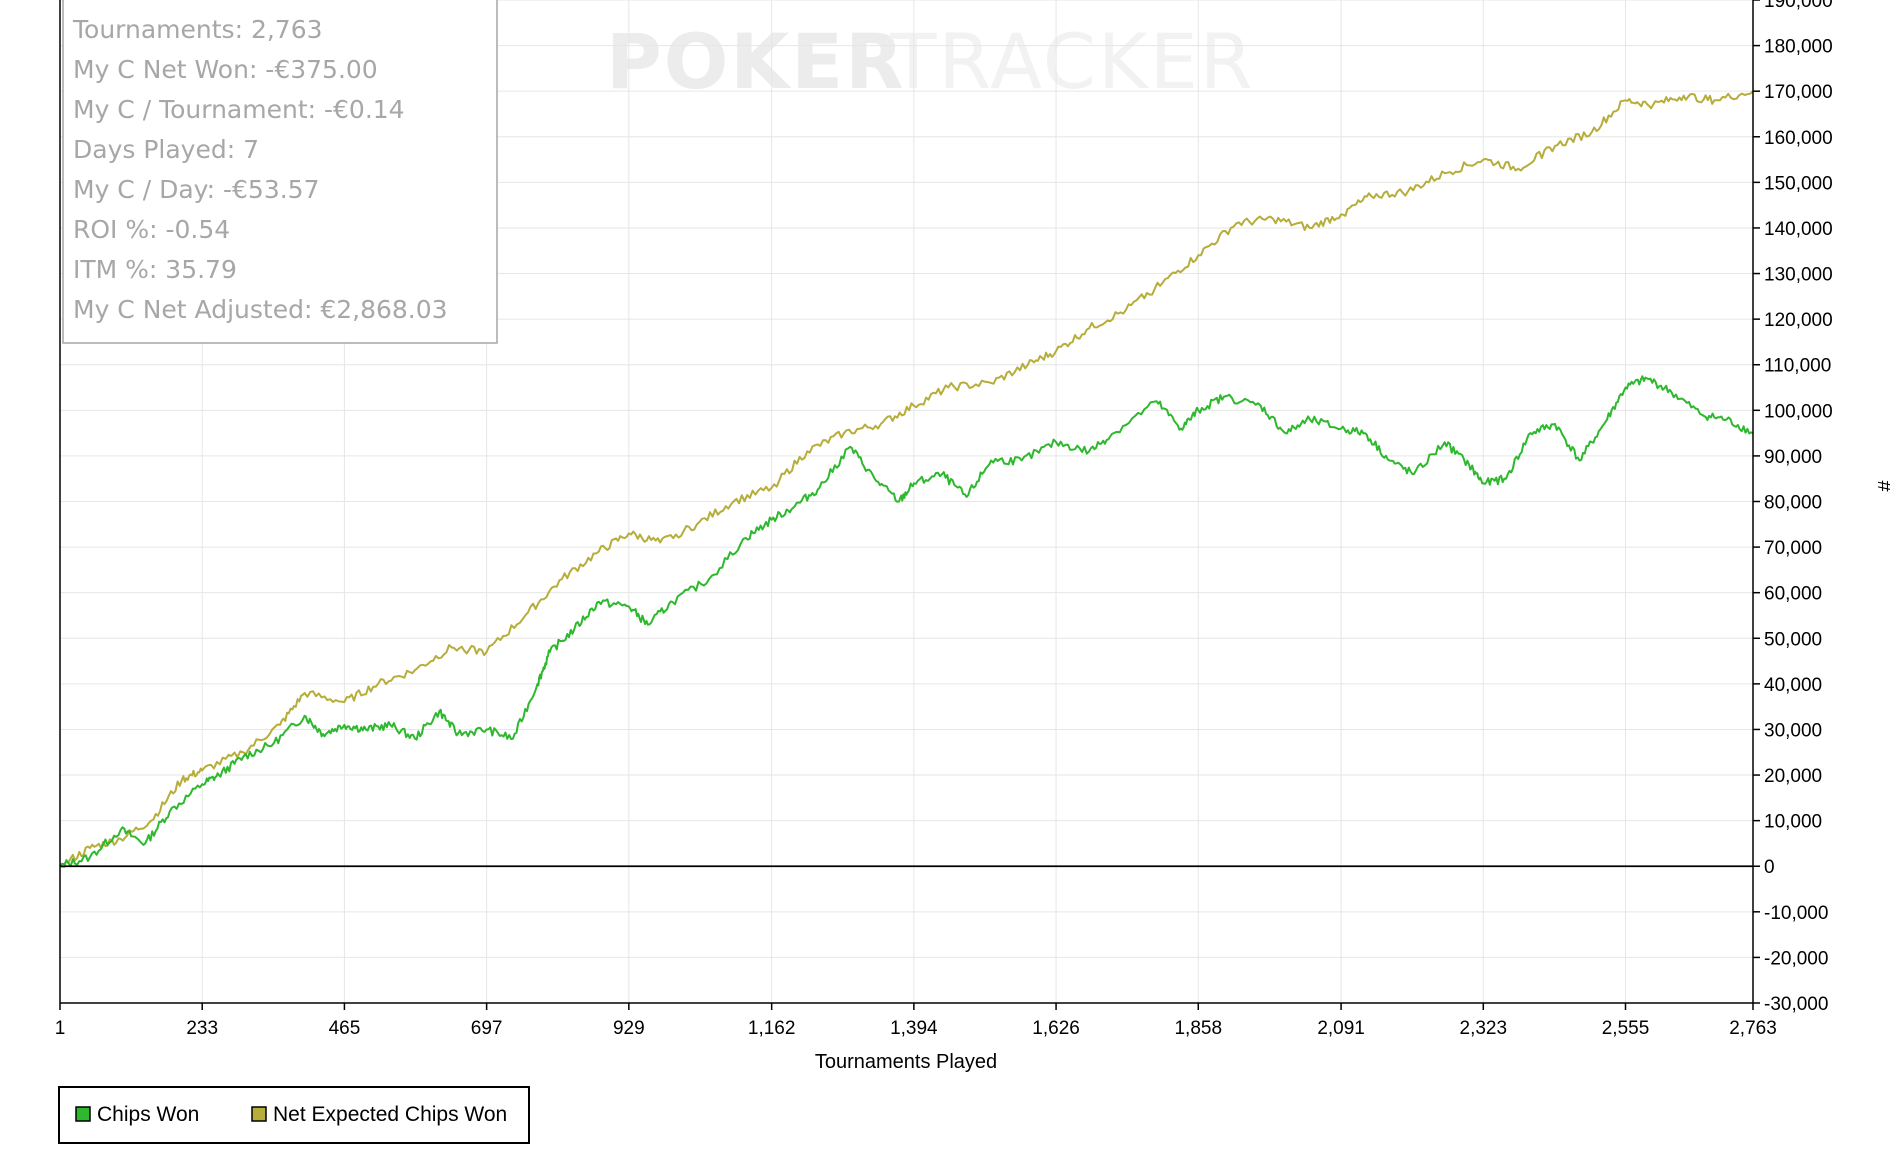  I want to click on x-tick-label: 2,323, so click(1484, 1028).